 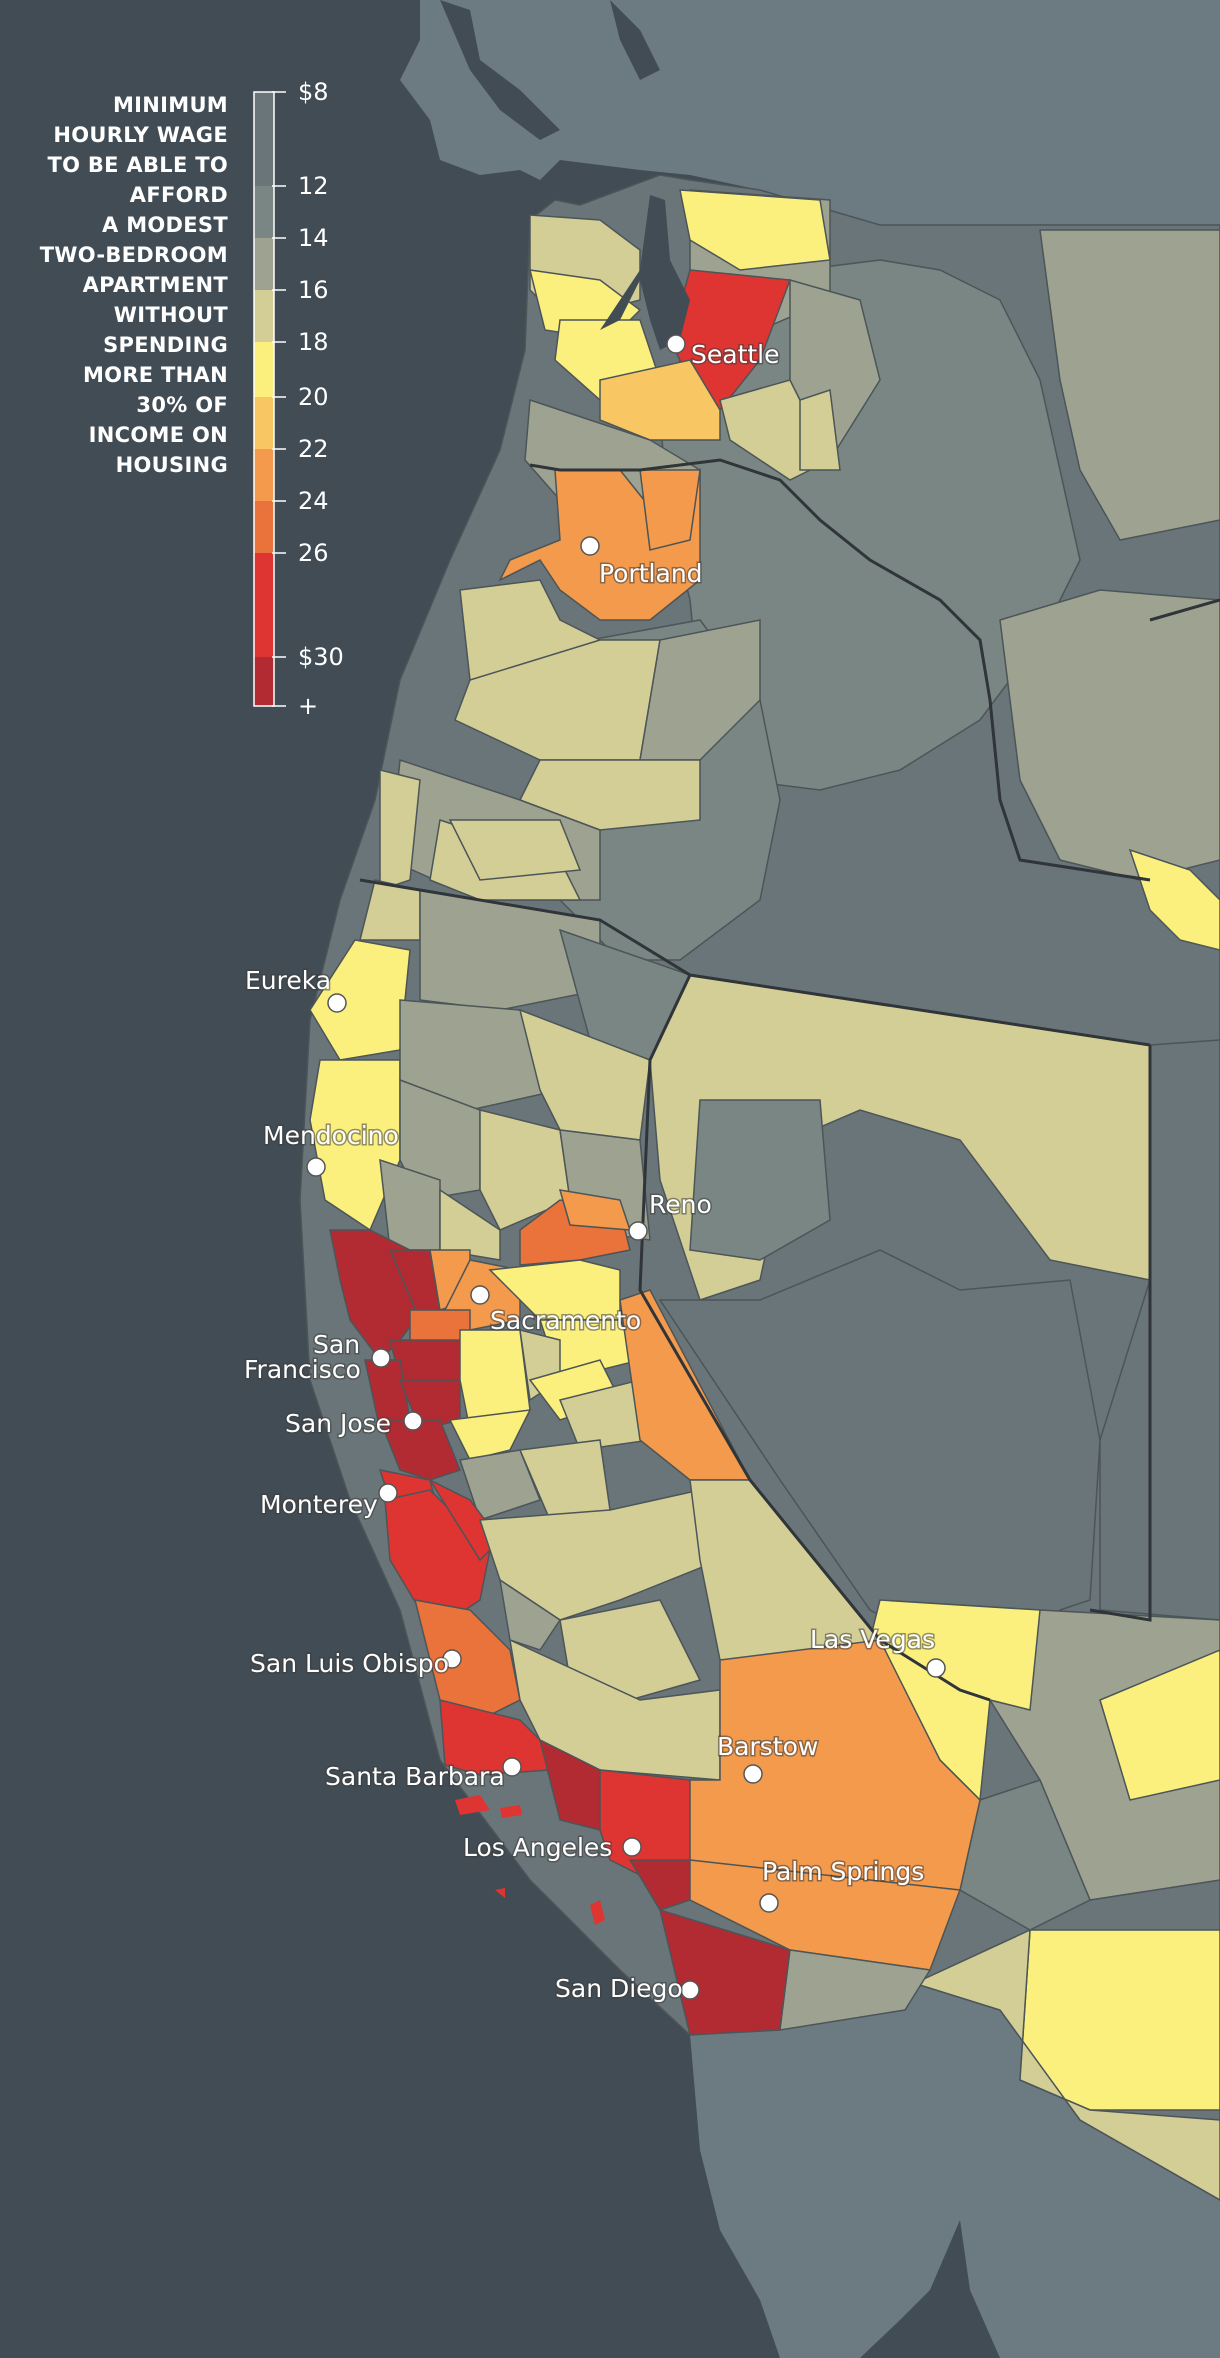 What do you see at coordinates (512, 1767) in the screenshot?
I see `city-dot-santa-barbara` at bounding box center [512, 1767].